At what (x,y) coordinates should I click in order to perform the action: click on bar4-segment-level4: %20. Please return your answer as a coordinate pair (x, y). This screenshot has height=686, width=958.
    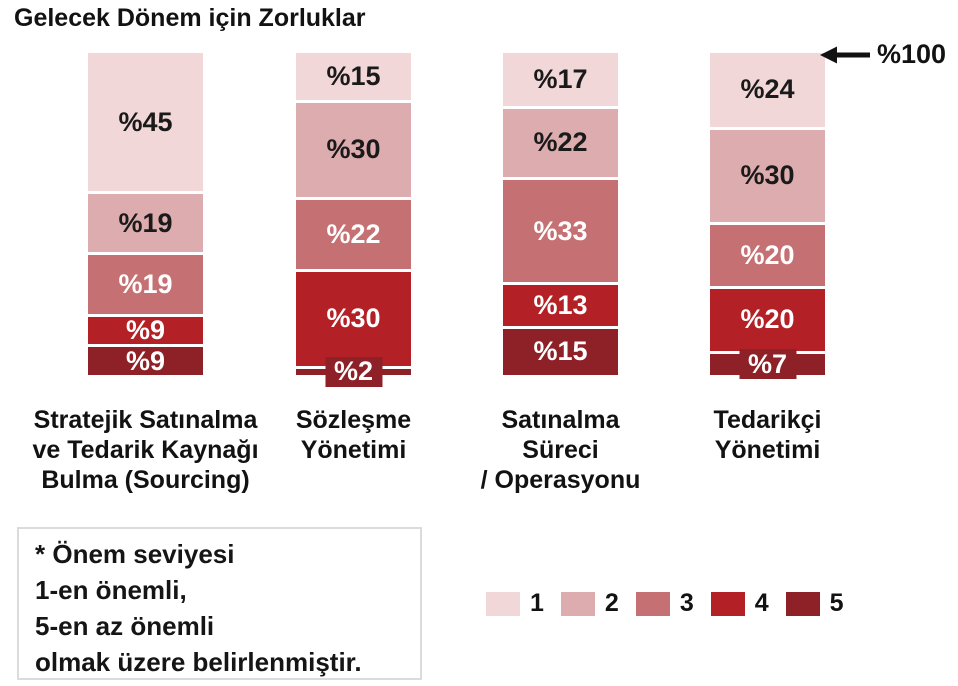
    Looking at the image, I should click on (767, 318).